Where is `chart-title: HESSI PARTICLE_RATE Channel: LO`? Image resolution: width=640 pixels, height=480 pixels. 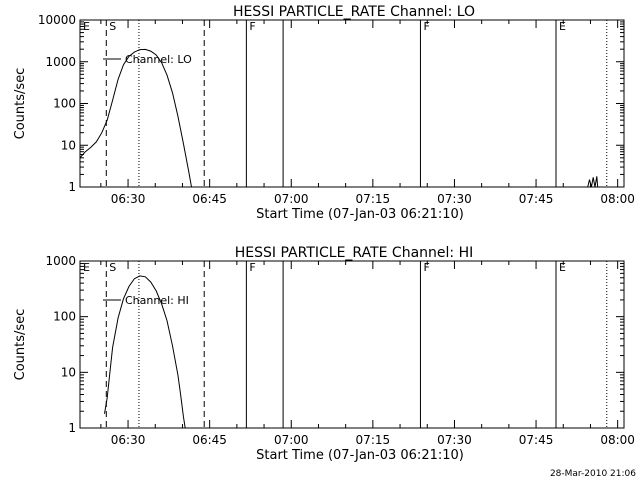 chart-title: HESSI PARTICLE_RATE Channel: LO is located at coordinates (354, 12).